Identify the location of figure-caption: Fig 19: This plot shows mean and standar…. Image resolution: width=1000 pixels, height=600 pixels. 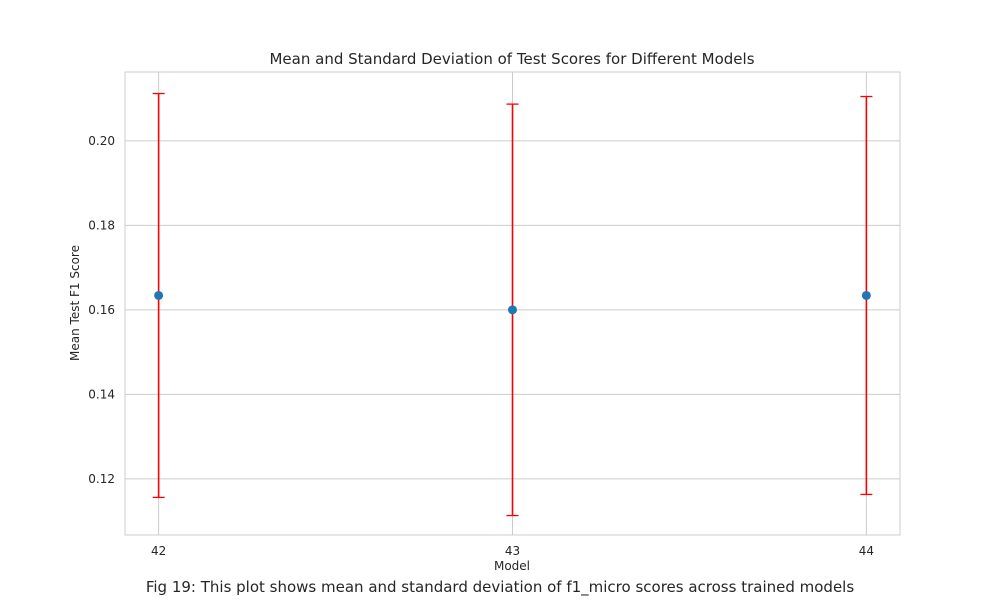
(500, 587).